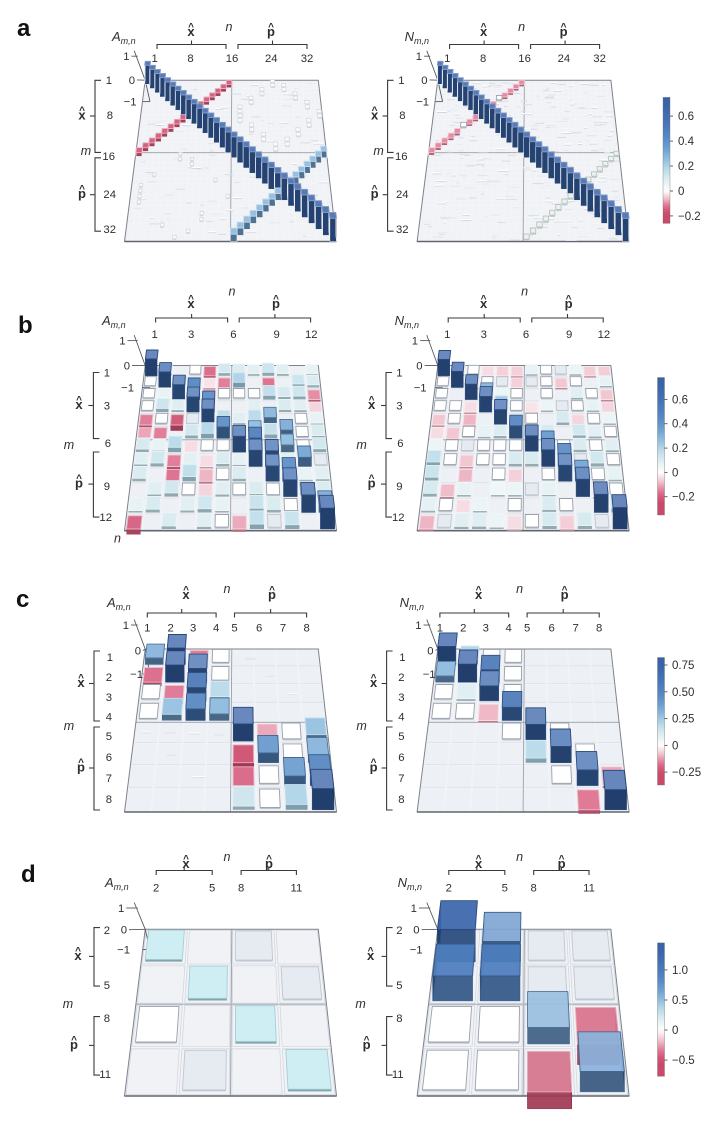  I want to click on svg-text: 0.50, so click(683, 693).